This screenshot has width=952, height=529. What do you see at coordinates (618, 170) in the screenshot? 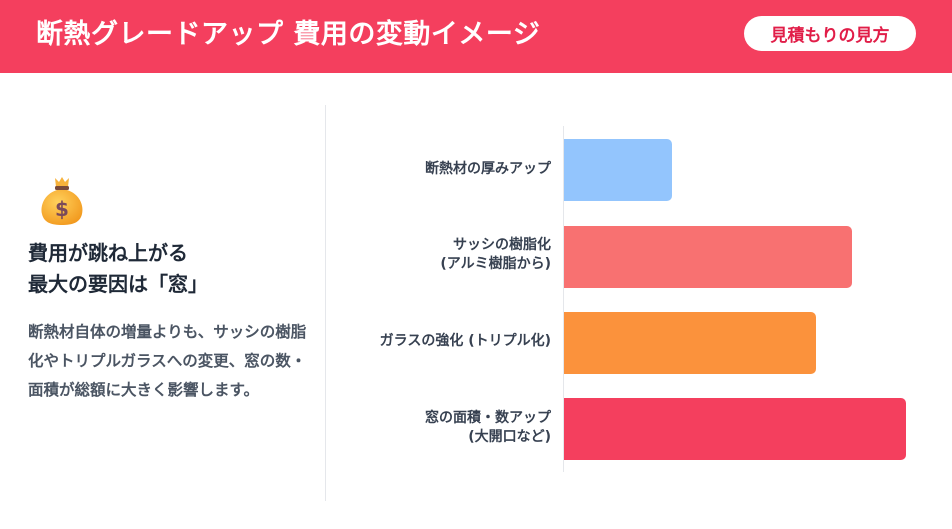
I see `bar-insulation` at bounding box center [618, 170].